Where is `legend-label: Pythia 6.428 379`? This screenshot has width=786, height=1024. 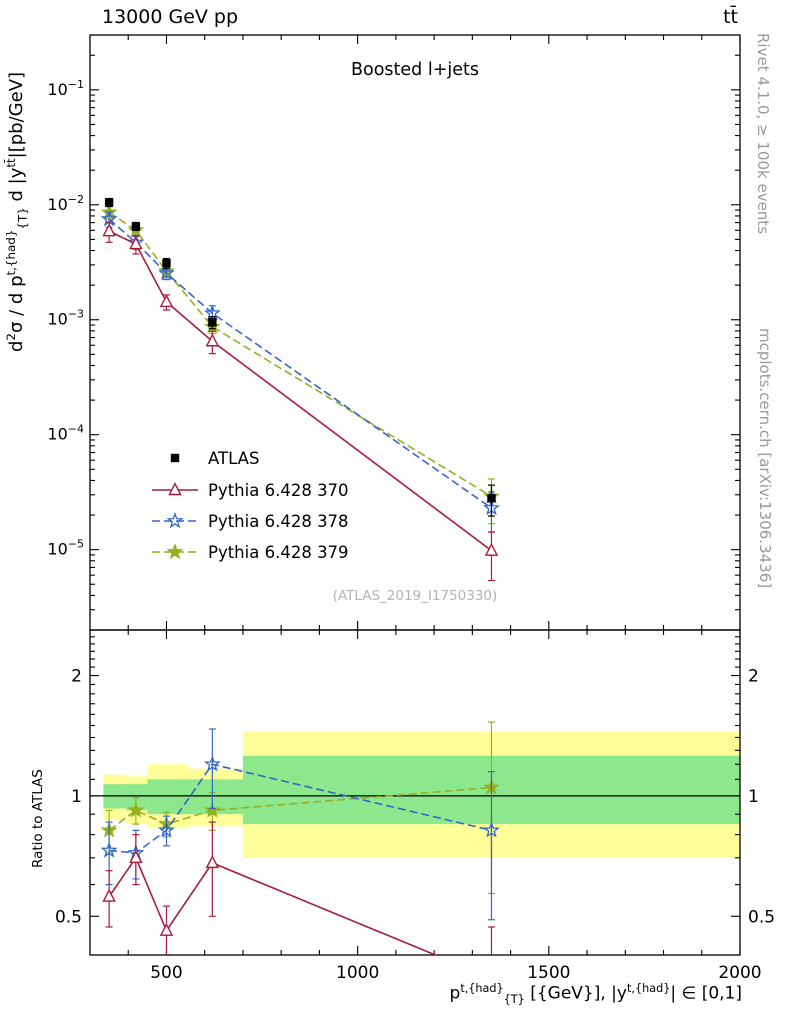 legend-label: Pythia 6.428 379 is located at coordinates (278, 552).